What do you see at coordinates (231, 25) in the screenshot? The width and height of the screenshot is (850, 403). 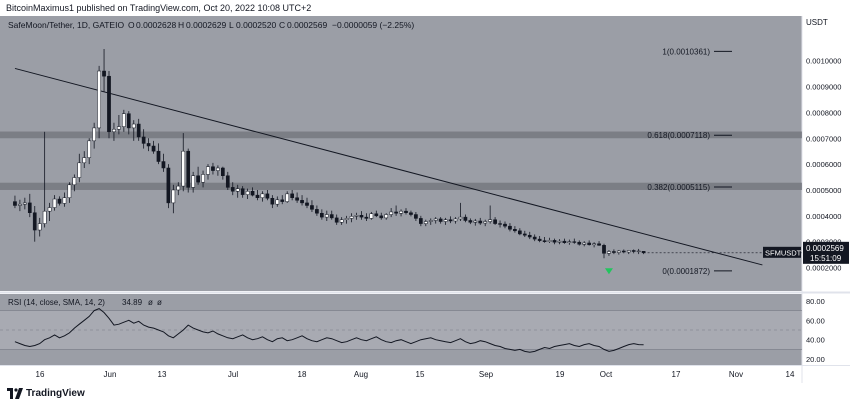 I see `legend-low-label: L` at bounding box center [231, 25].